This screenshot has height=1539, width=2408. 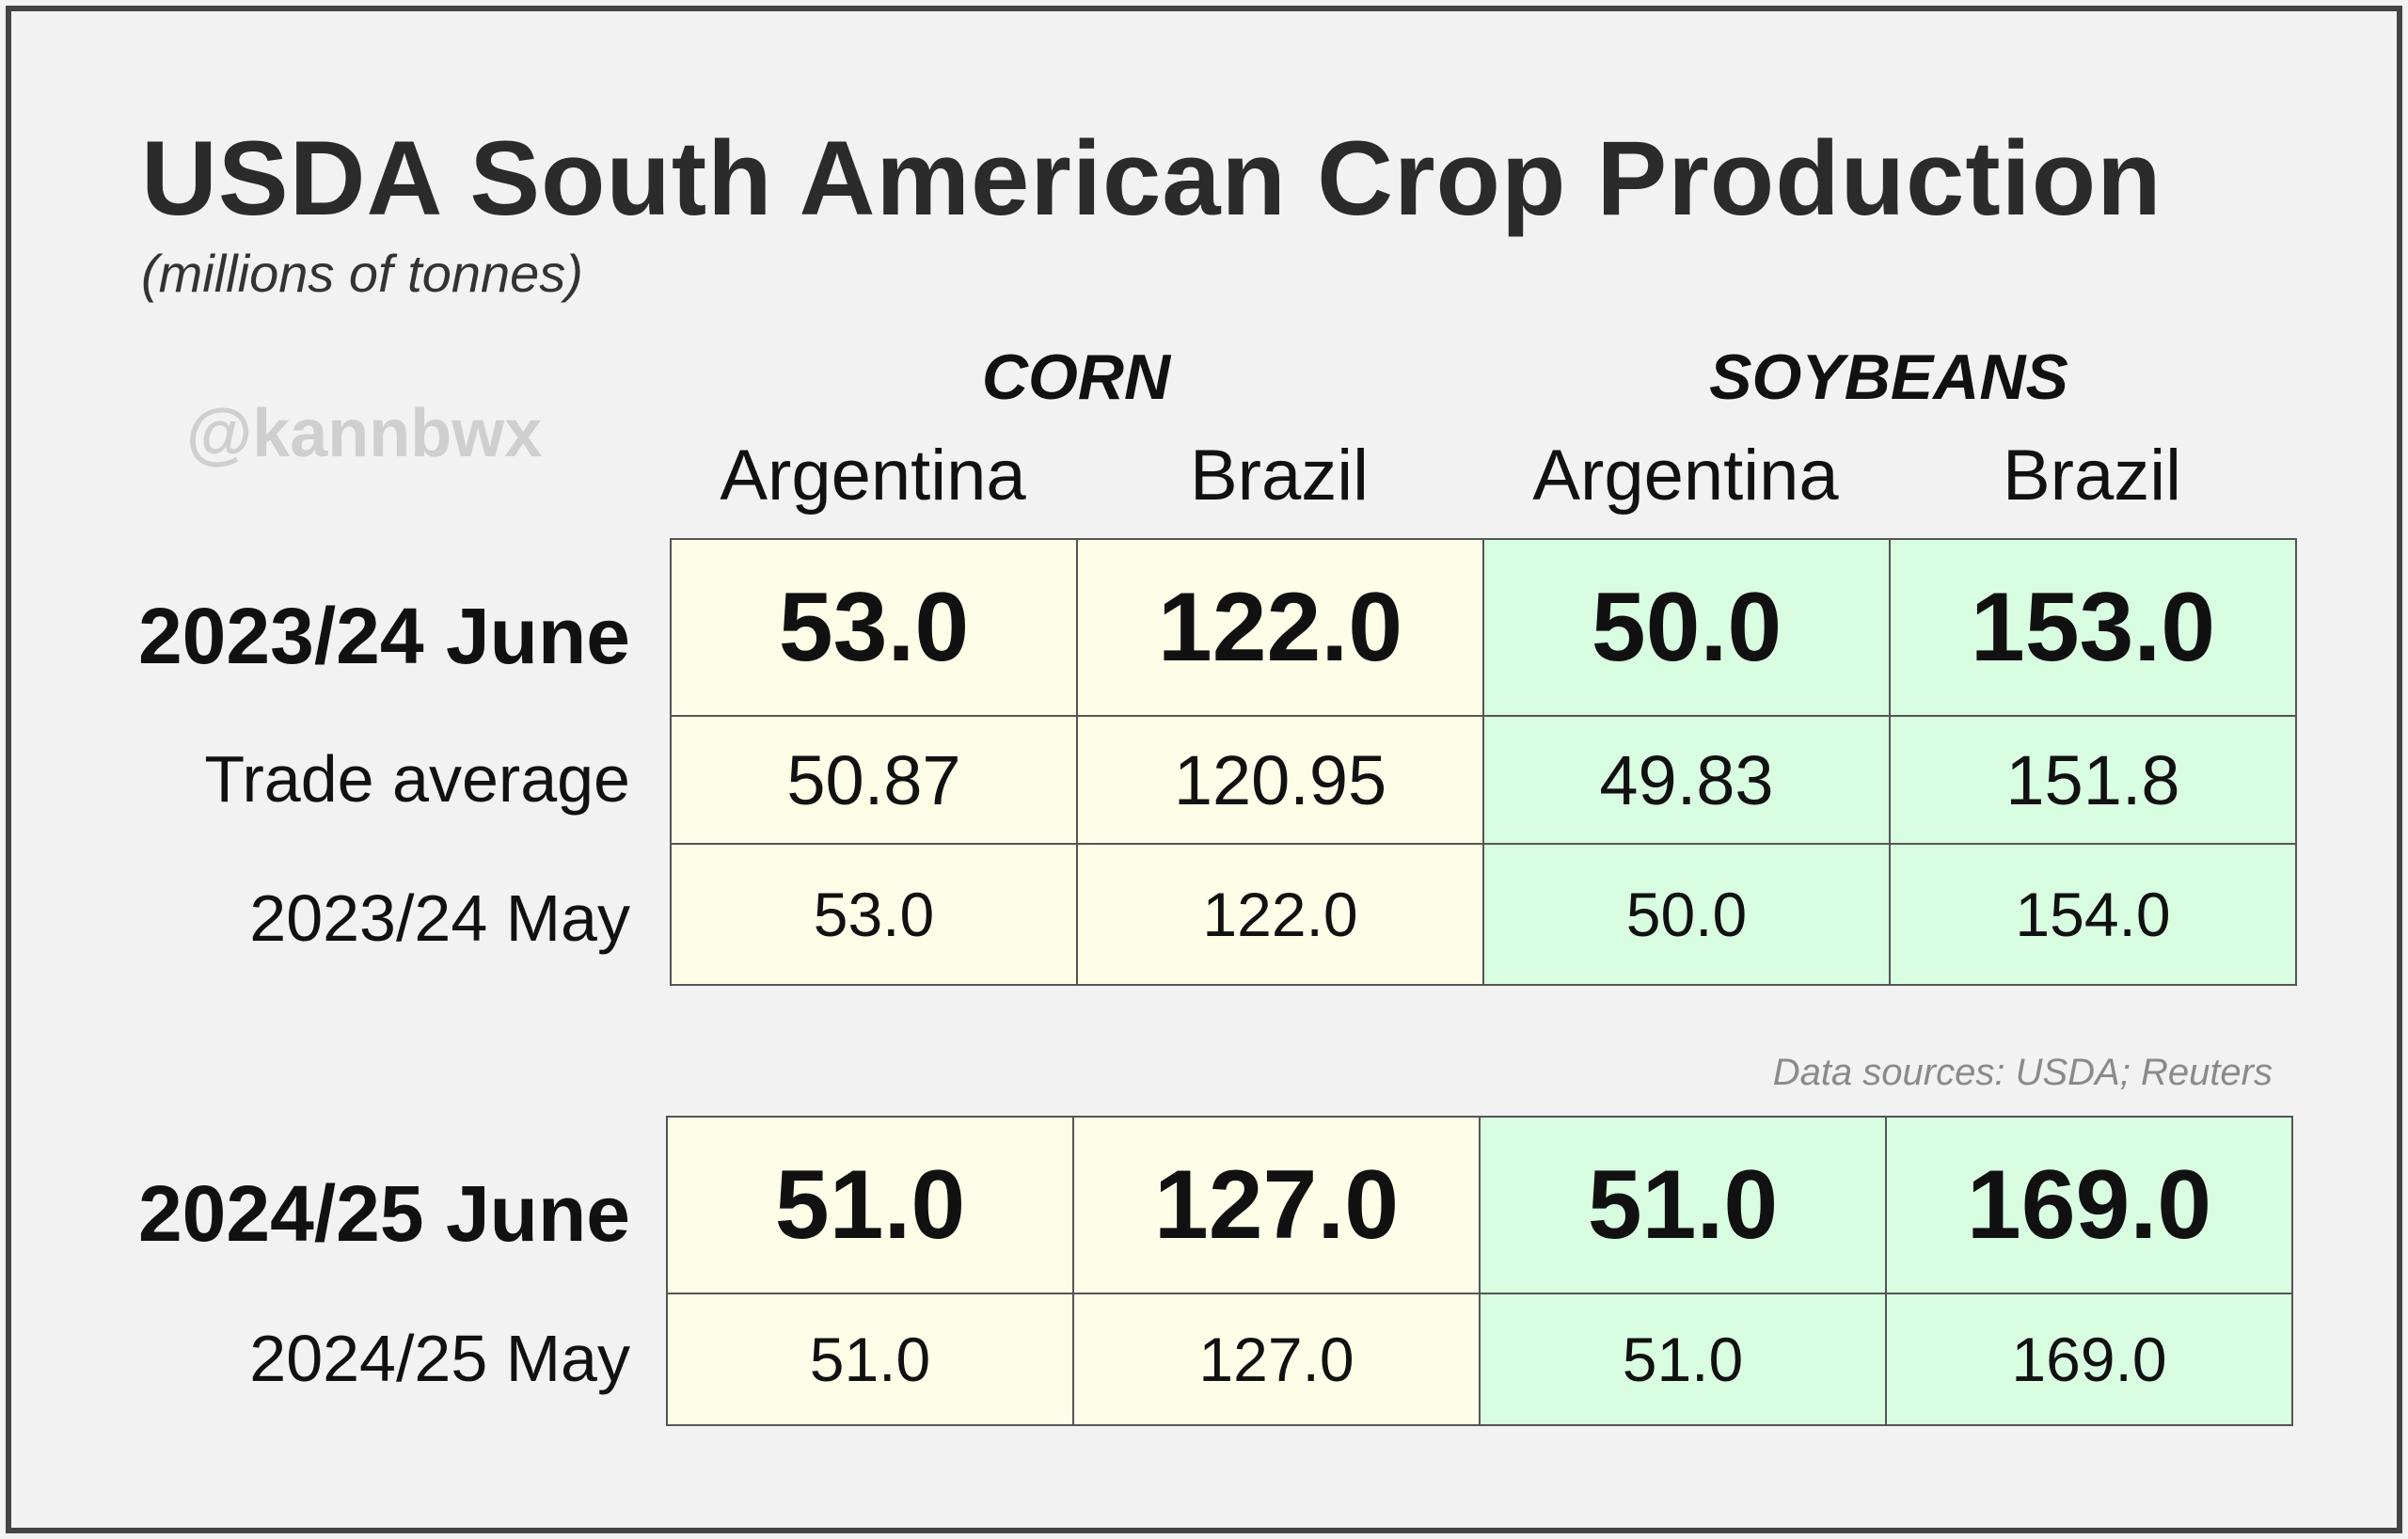 What do you see at coordinates (1152, 178) in the screenshot?
I see `chart-title: USDA South American Crop Production` at bounding box center [1152, 178].